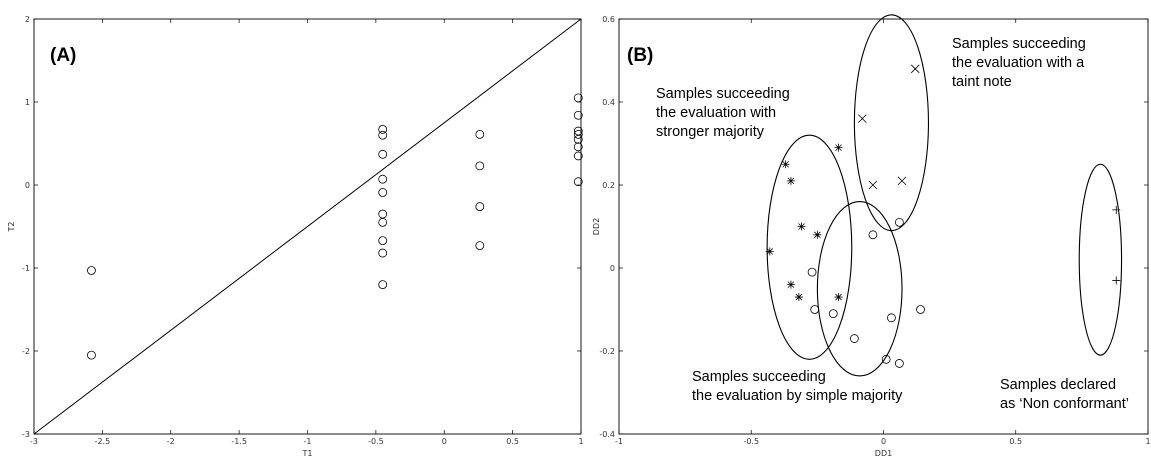  Describe the element at coordinates (1018, 63) in the screenshot. I see `group-annotation-line: the evaluation with a` at that location.